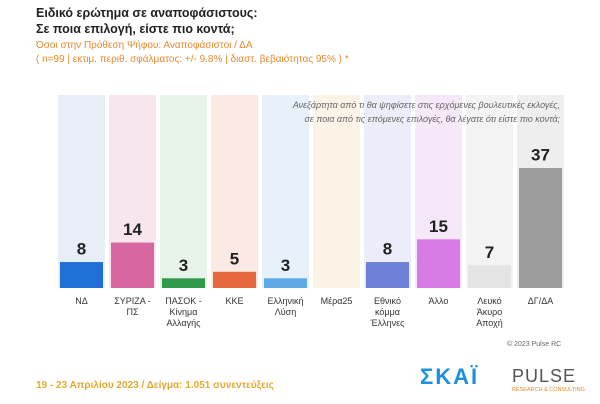  What do you see at coordinates (234, 258) in the screenshot?
I see `value-label: 5` at bounding box center [234, 258].